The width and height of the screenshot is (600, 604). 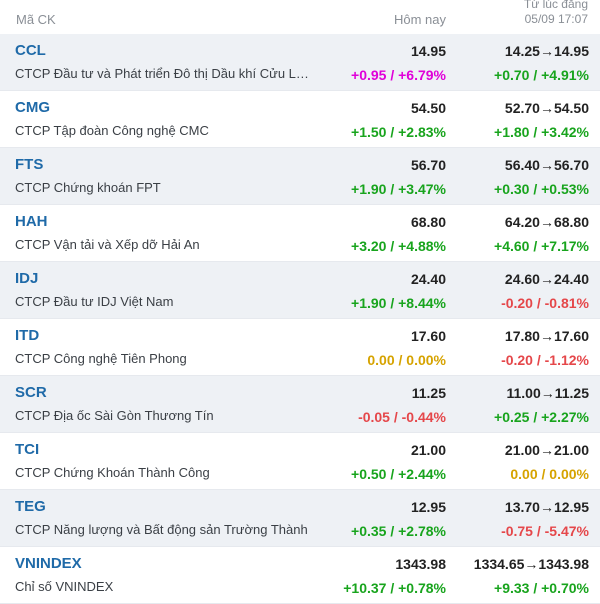 What do you see at coordinates (428, 165) in the screenshot?
I see `price-today: 56.70` at bounding box center [428, 165].